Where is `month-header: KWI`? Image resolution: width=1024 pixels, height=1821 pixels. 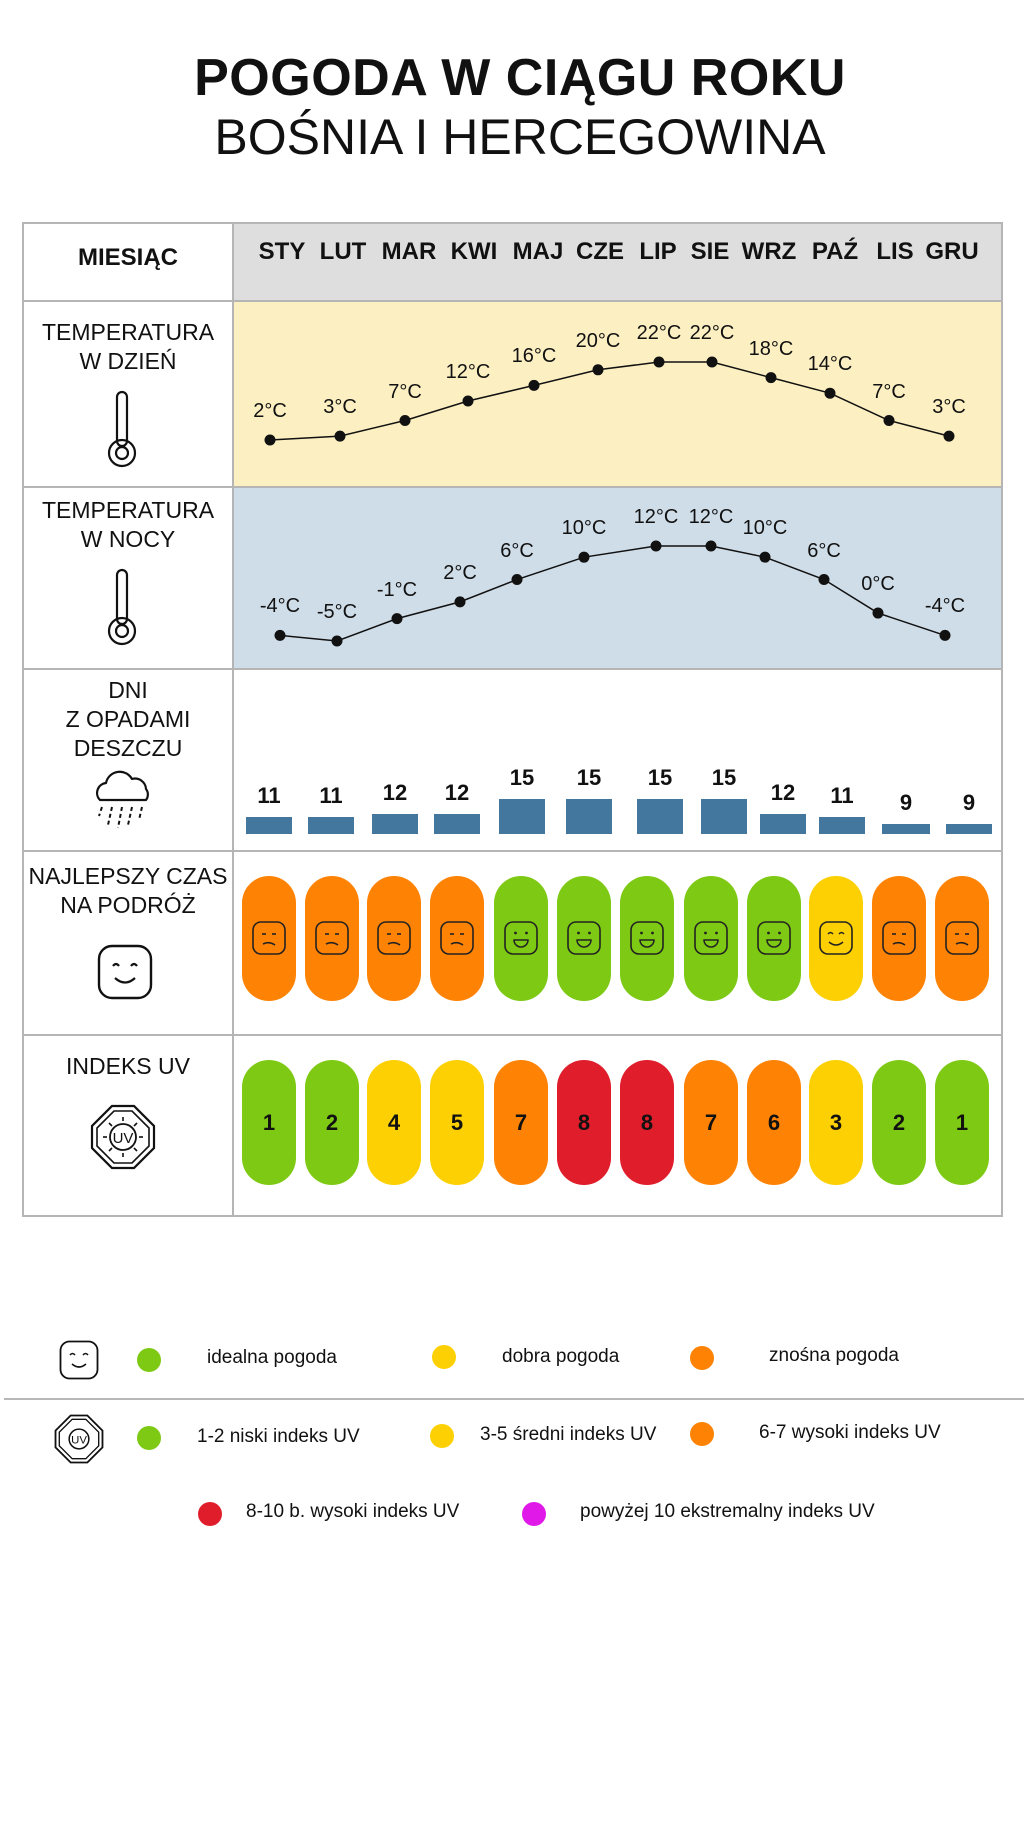 month-header: KWI is located at coordinates (474, 251).